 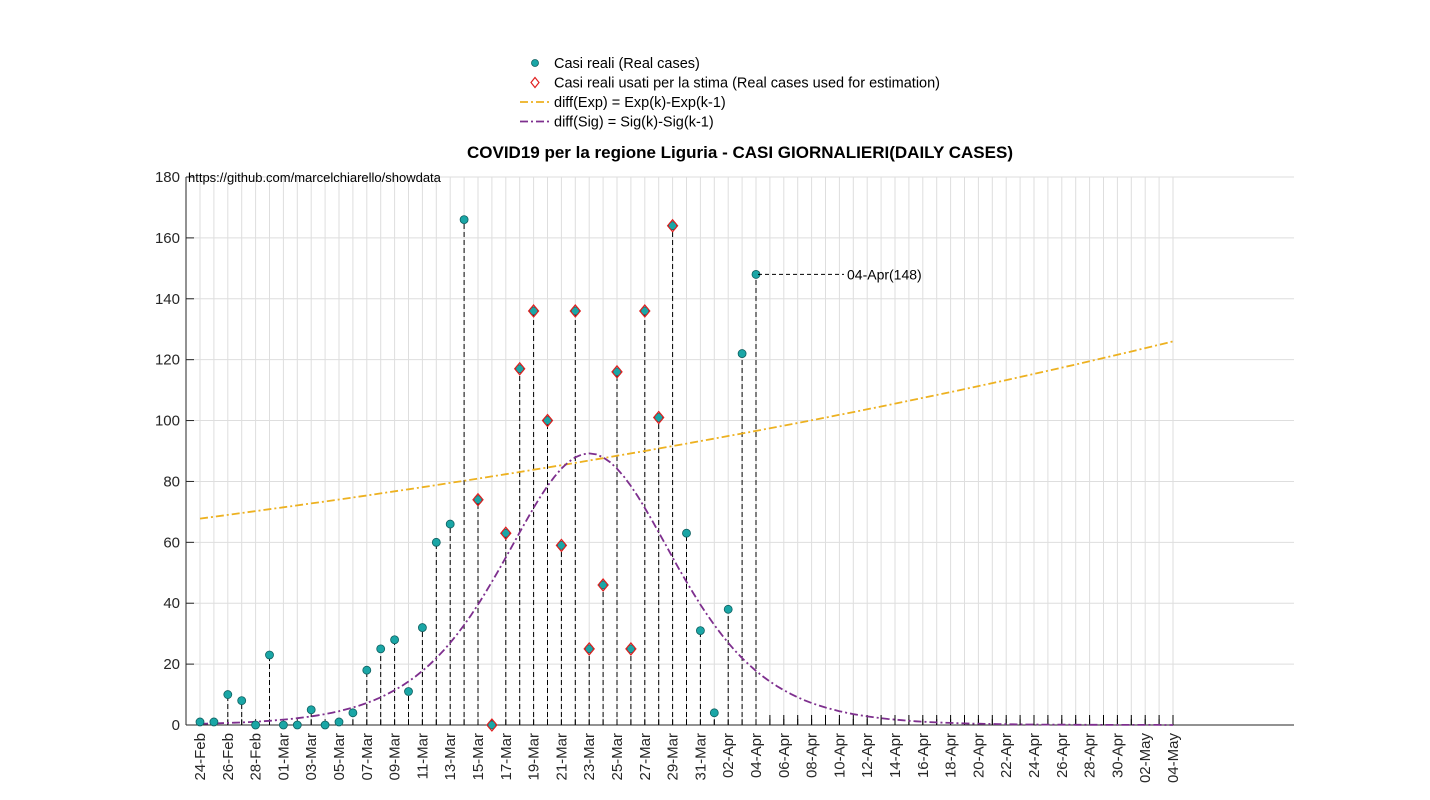 I want to click on x-tick-label: 04-Apr, so click(x=756, y=755).